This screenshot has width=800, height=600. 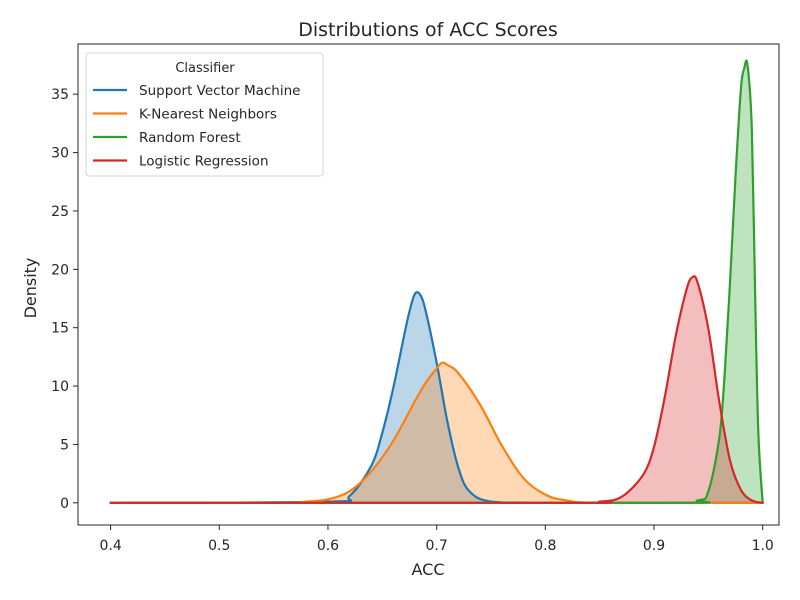 I want to click on legend-title: Classifier, so click(x=205, y=68).